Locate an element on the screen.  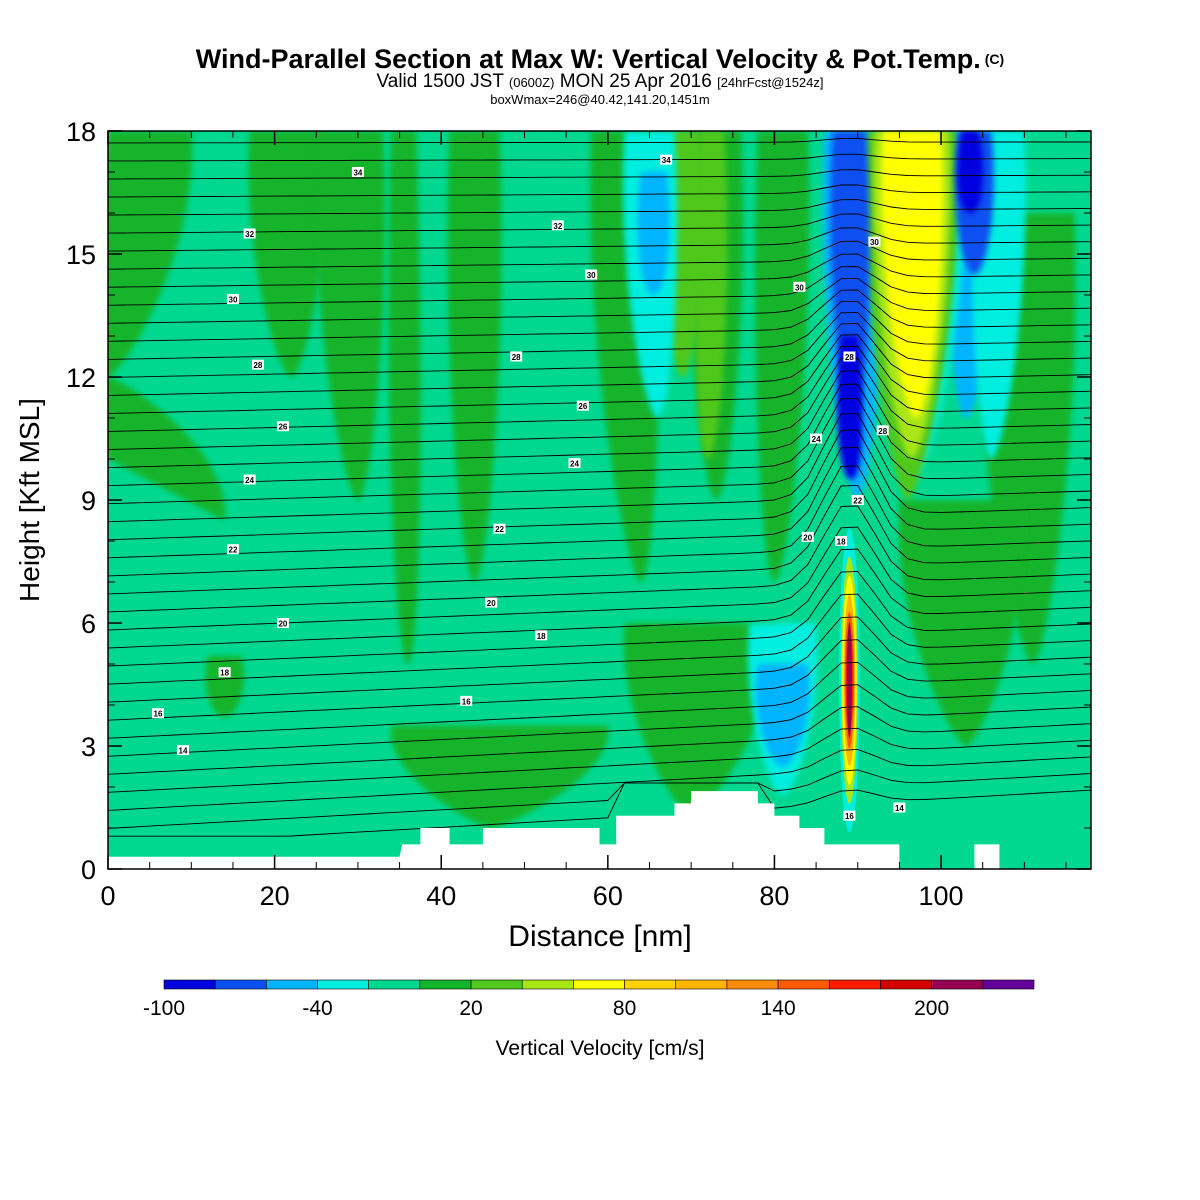
theta-label-20: 20 is located at coordinates (282, 623).